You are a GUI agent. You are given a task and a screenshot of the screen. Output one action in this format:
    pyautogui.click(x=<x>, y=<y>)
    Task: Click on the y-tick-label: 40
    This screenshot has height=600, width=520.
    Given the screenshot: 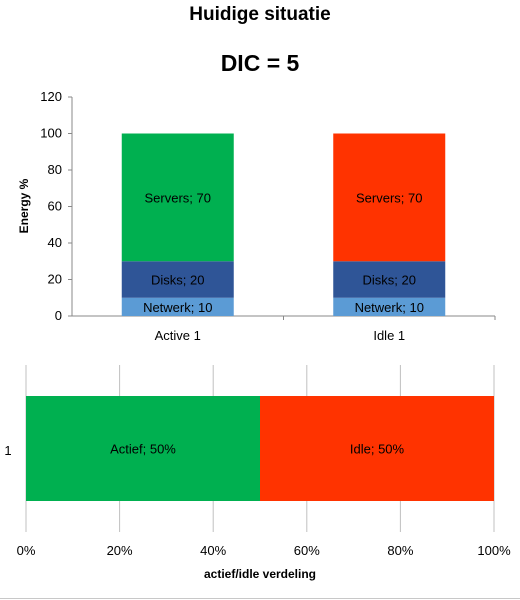 What is the action you would take?
    pyautogui.click(x=55, y=242)
    